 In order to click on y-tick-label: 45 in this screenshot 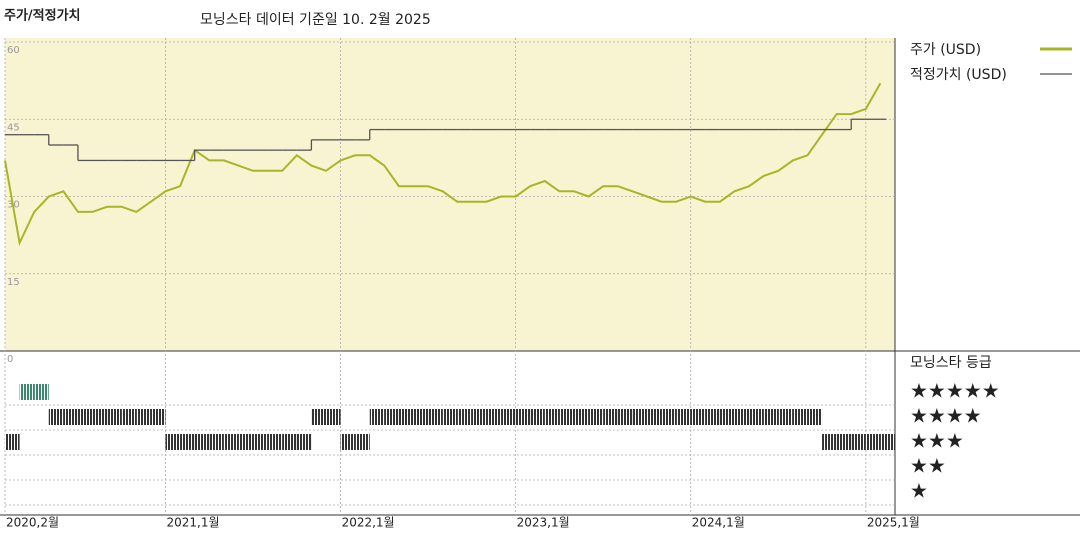, I will do `click(13, 127)`.